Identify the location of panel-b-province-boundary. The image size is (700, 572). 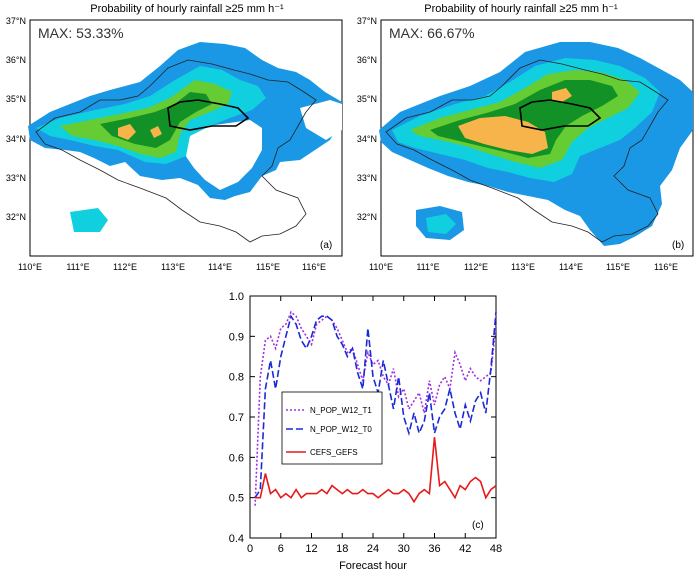
(527, 151).